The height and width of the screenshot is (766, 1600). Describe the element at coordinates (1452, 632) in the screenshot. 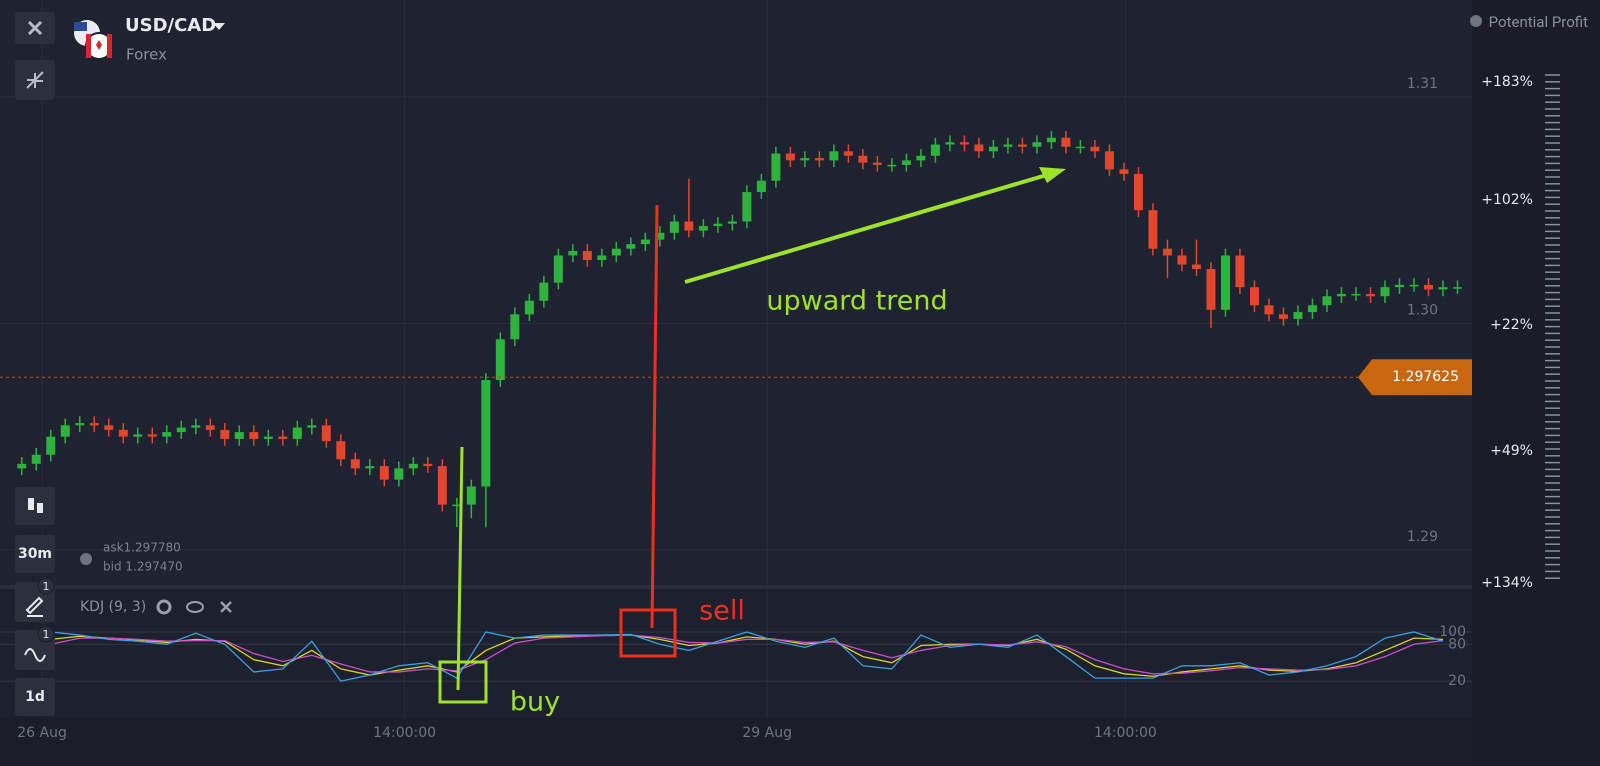

I see `y-tick-label: 100` at that location.